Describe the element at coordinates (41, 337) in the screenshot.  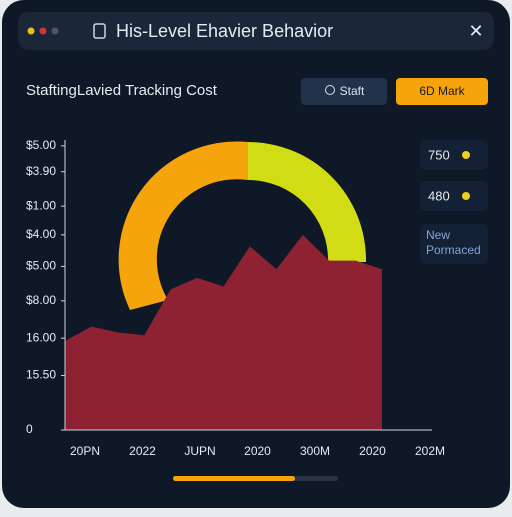
I see `y-tick-label: 16.00` at that location.